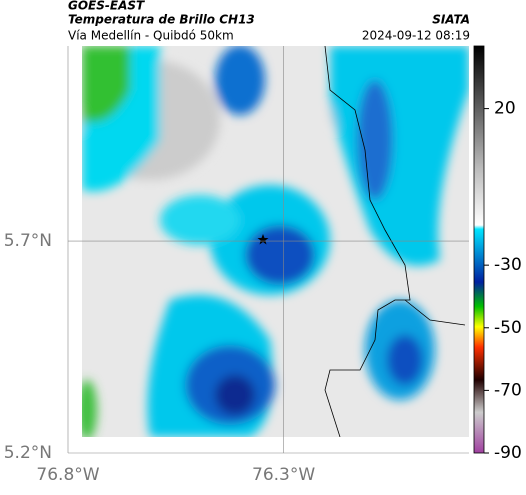  Describe the element at coordinates (416, 36) in the screenshot. I see `timestamp: 2024-09-12 08:19` at that location.